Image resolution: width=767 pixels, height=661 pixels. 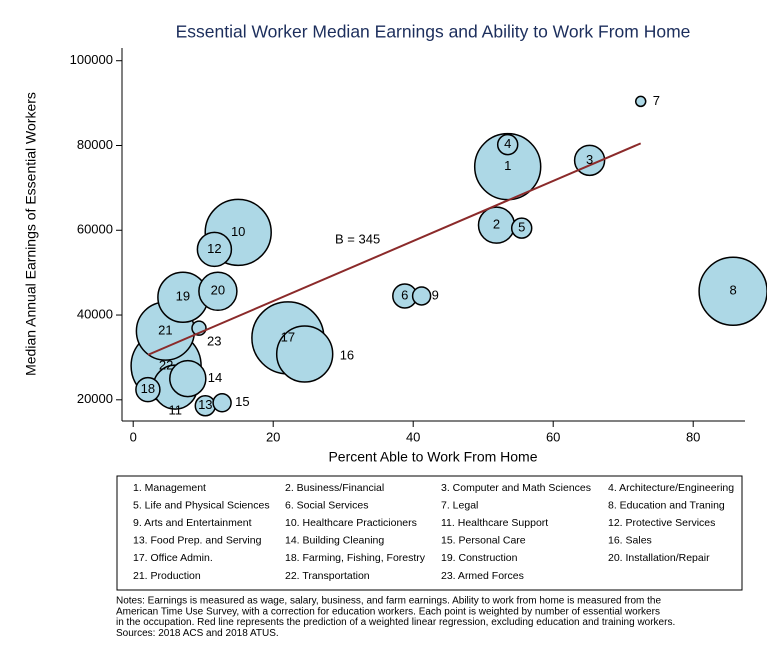 I want to click on legend-entry: 12. Protective Services, so click(x=661, y=523).